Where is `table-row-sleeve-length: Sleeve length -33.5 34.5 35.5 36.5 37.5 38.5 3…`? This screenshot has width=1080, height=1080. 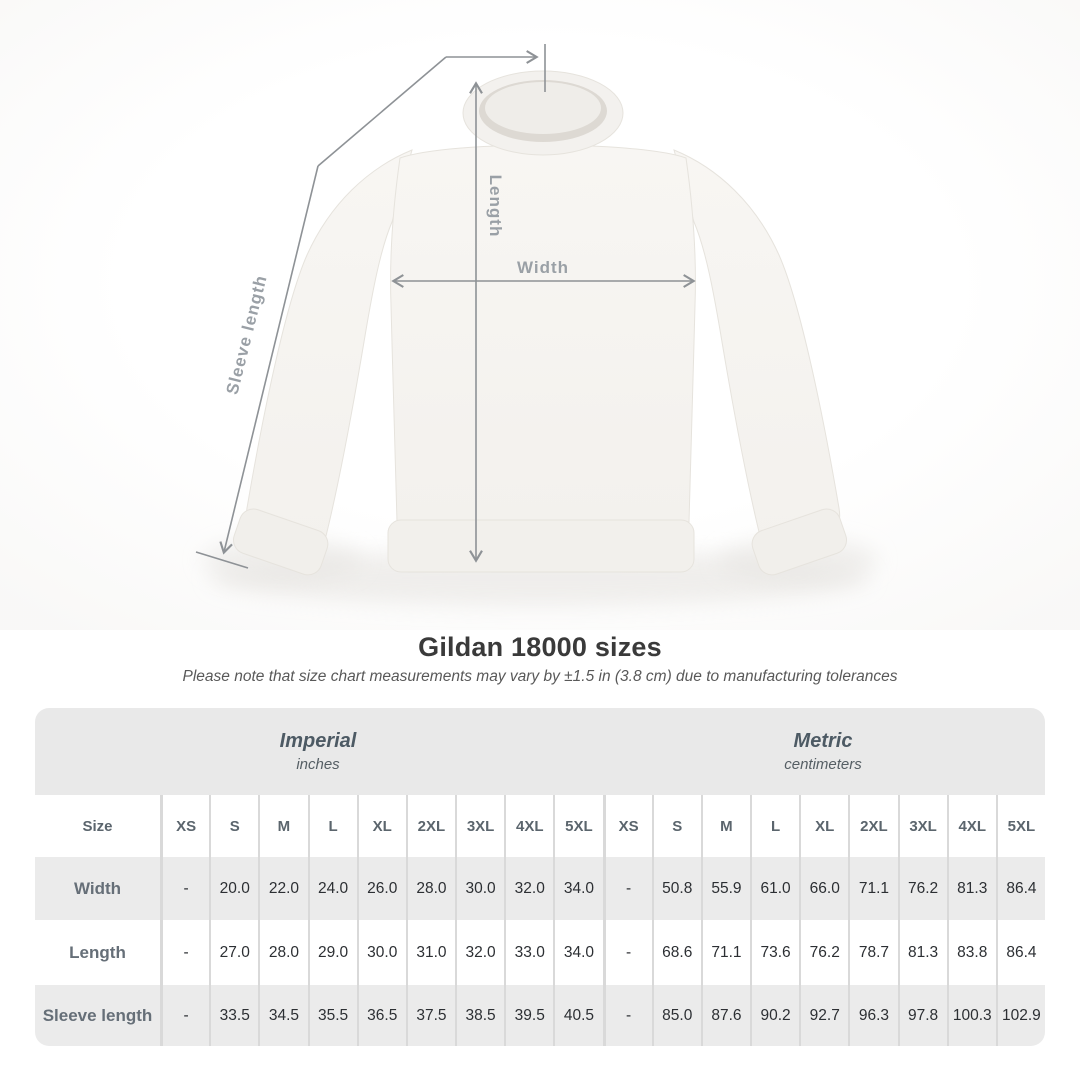 table-row-sleeve-length: Sleeve length -33.5 34.5 35.5 36.5 37.5 38.5 3… is located at coordinates (540, 1015).